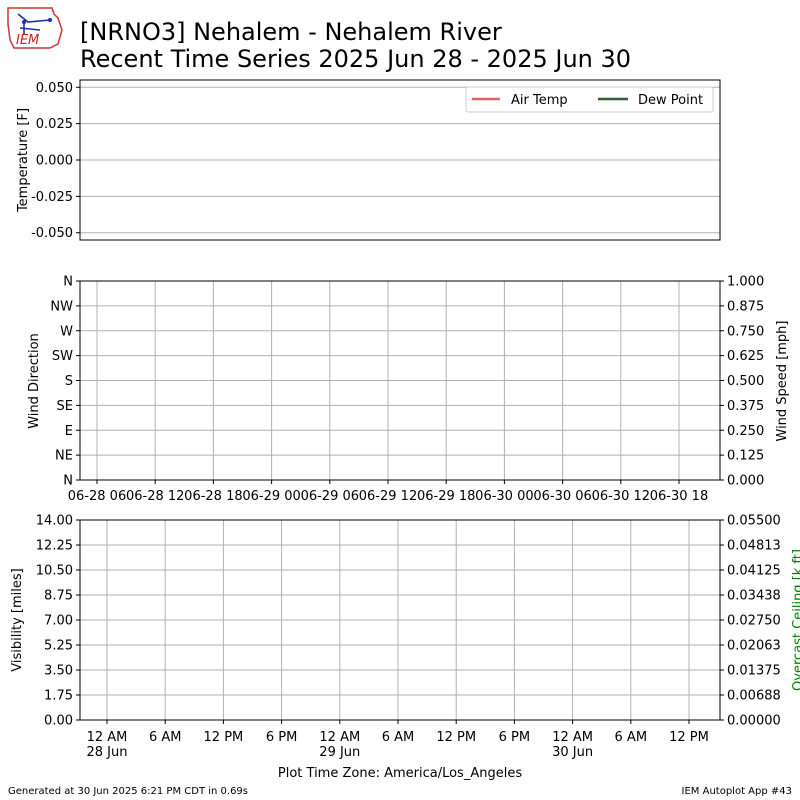 This screenshot has width=800, height=800. I want to click on visibility-tick-label: 14.00, so click(54, 521).